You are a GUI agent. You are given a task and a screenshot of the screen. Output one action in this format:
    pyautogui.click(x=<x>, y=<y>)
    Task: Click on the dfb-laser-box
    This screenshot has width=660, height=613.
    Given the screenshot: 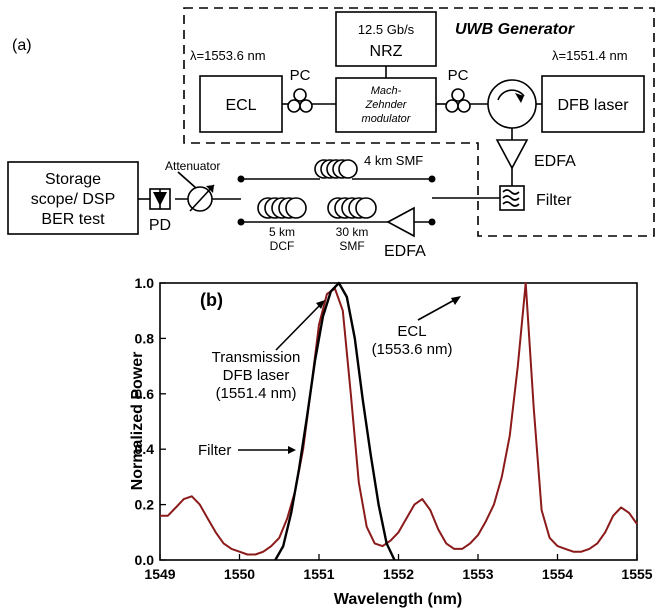 What is the action you would take?
    pyautogui.click(x=593, y=104)
    